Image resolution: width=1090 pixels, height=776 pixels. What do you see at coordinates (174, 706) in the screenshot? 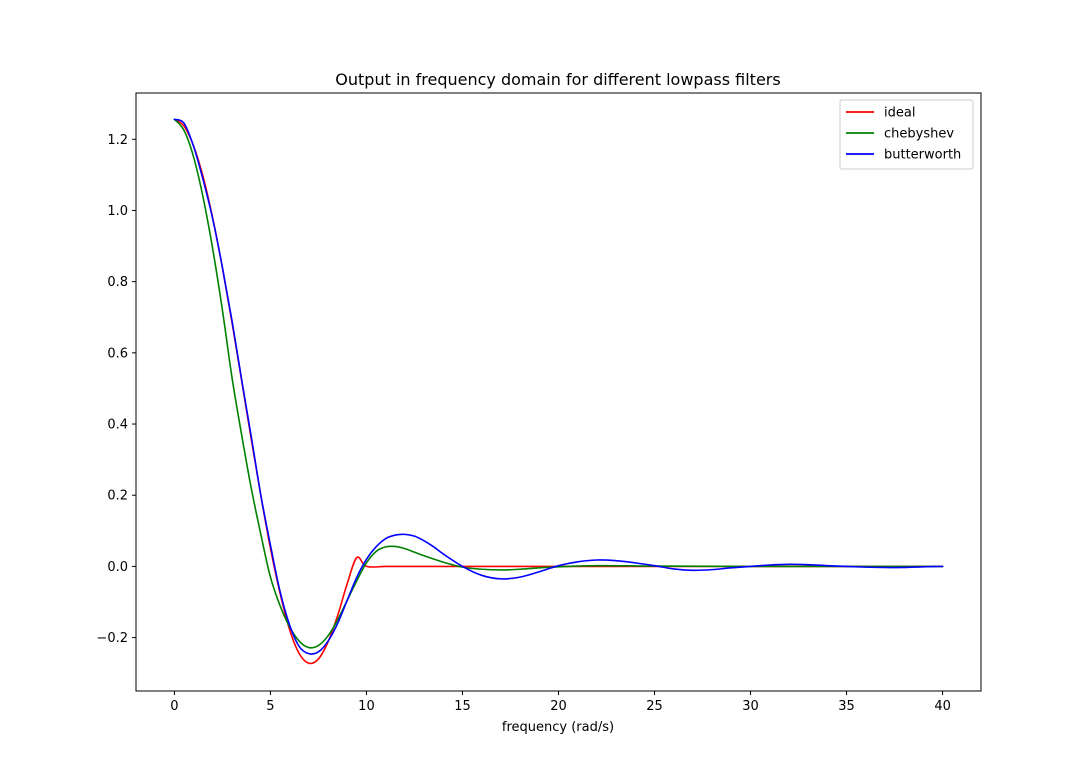
I see `x-tick-label: 0` at bounding box center [174, 706].